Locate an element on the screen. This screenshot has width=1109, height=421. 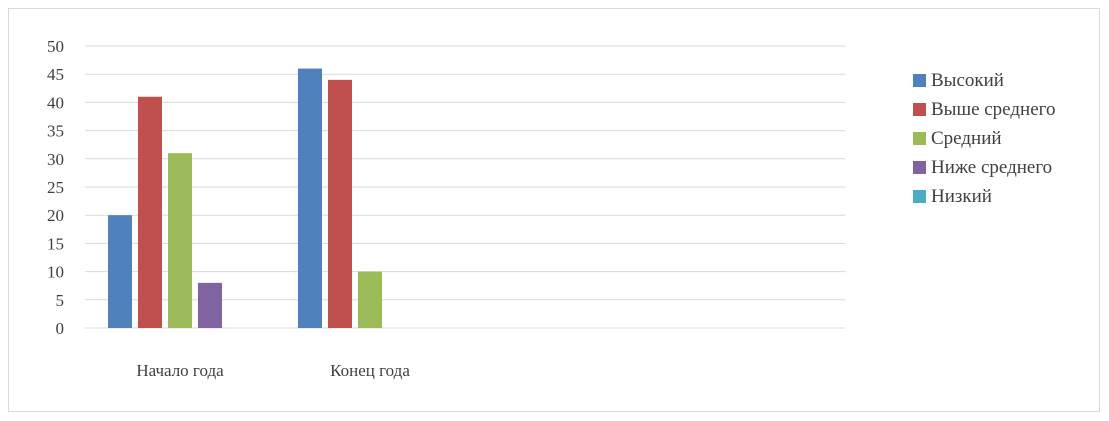
y-tick-label: 40 is located at coordinates (55, 102).